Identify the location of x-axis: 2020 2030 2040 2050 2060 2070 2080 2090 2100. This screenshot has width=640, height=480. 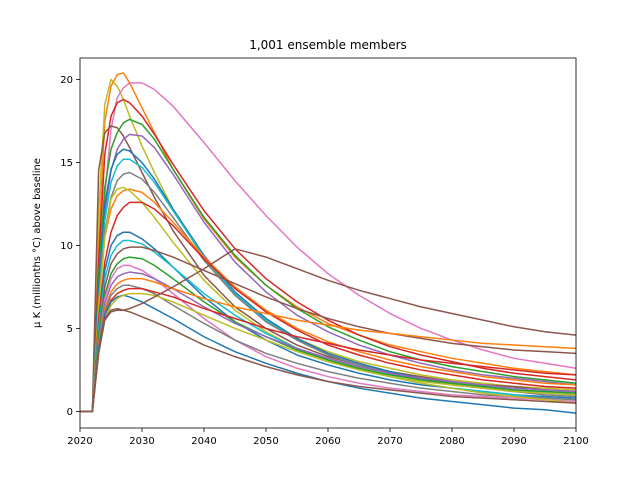
(328, 437).